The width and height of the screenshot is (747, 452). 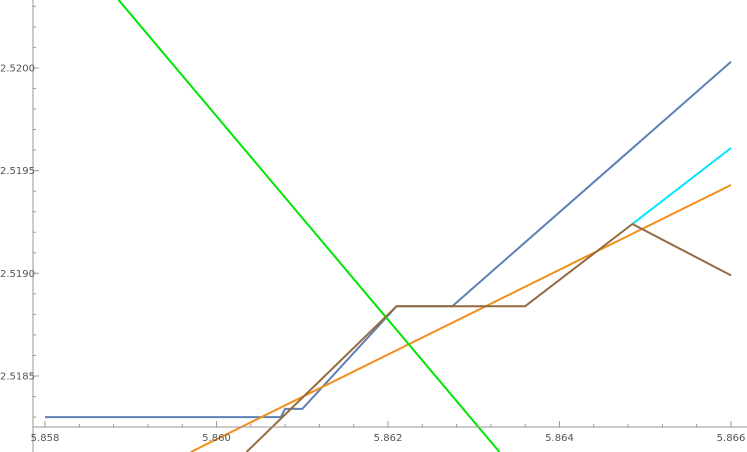 I want to click on y-tick-label: 2.5200, so click(x=17, y=68).